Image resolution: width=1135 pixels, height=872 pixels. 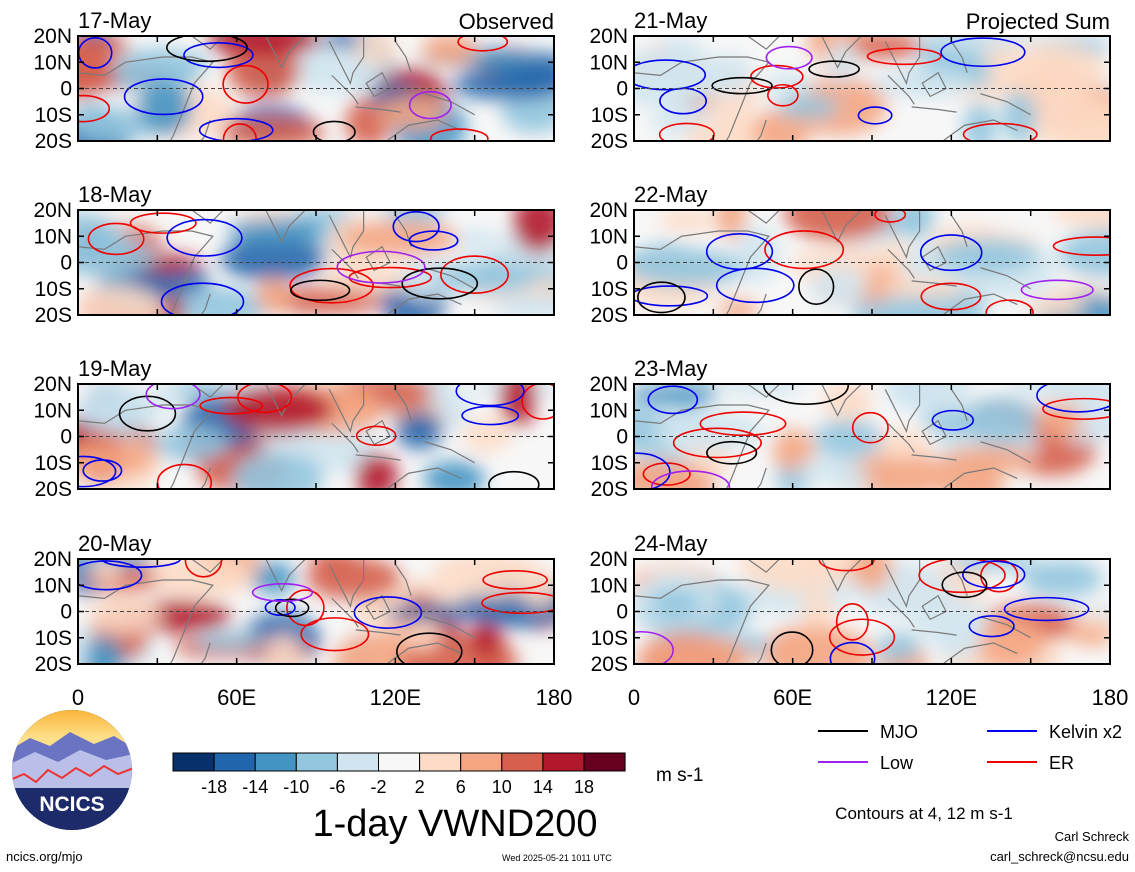 What do you see at coordinates (670, 20) in the screenshot?
I see `date-label: 21-May` at bounding box center [670, 20].